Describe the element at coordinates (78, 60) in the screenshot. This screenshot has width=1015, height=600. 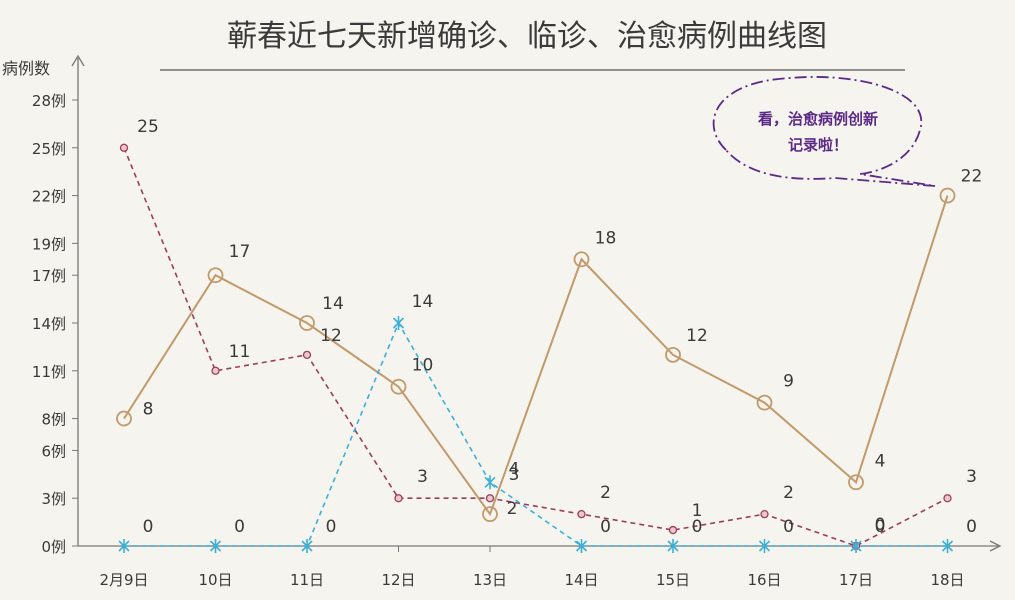
I see `y-axis-arrow` at that location.